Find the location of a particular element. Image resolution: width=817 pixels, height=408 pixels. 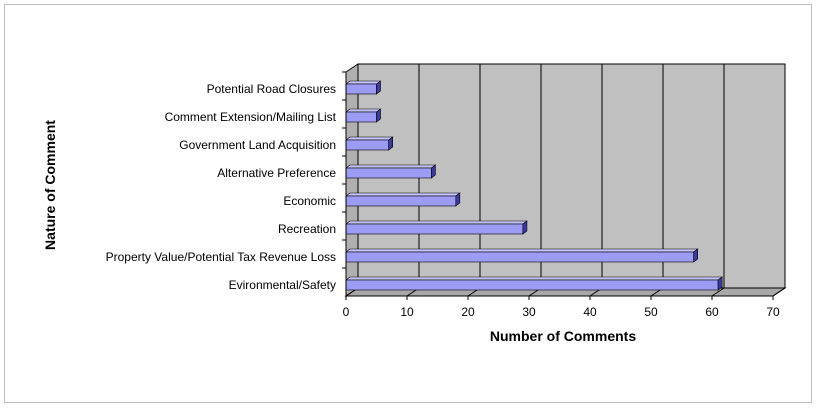

category-label: Evironmental/Safety is located at coordinates (282, 285).